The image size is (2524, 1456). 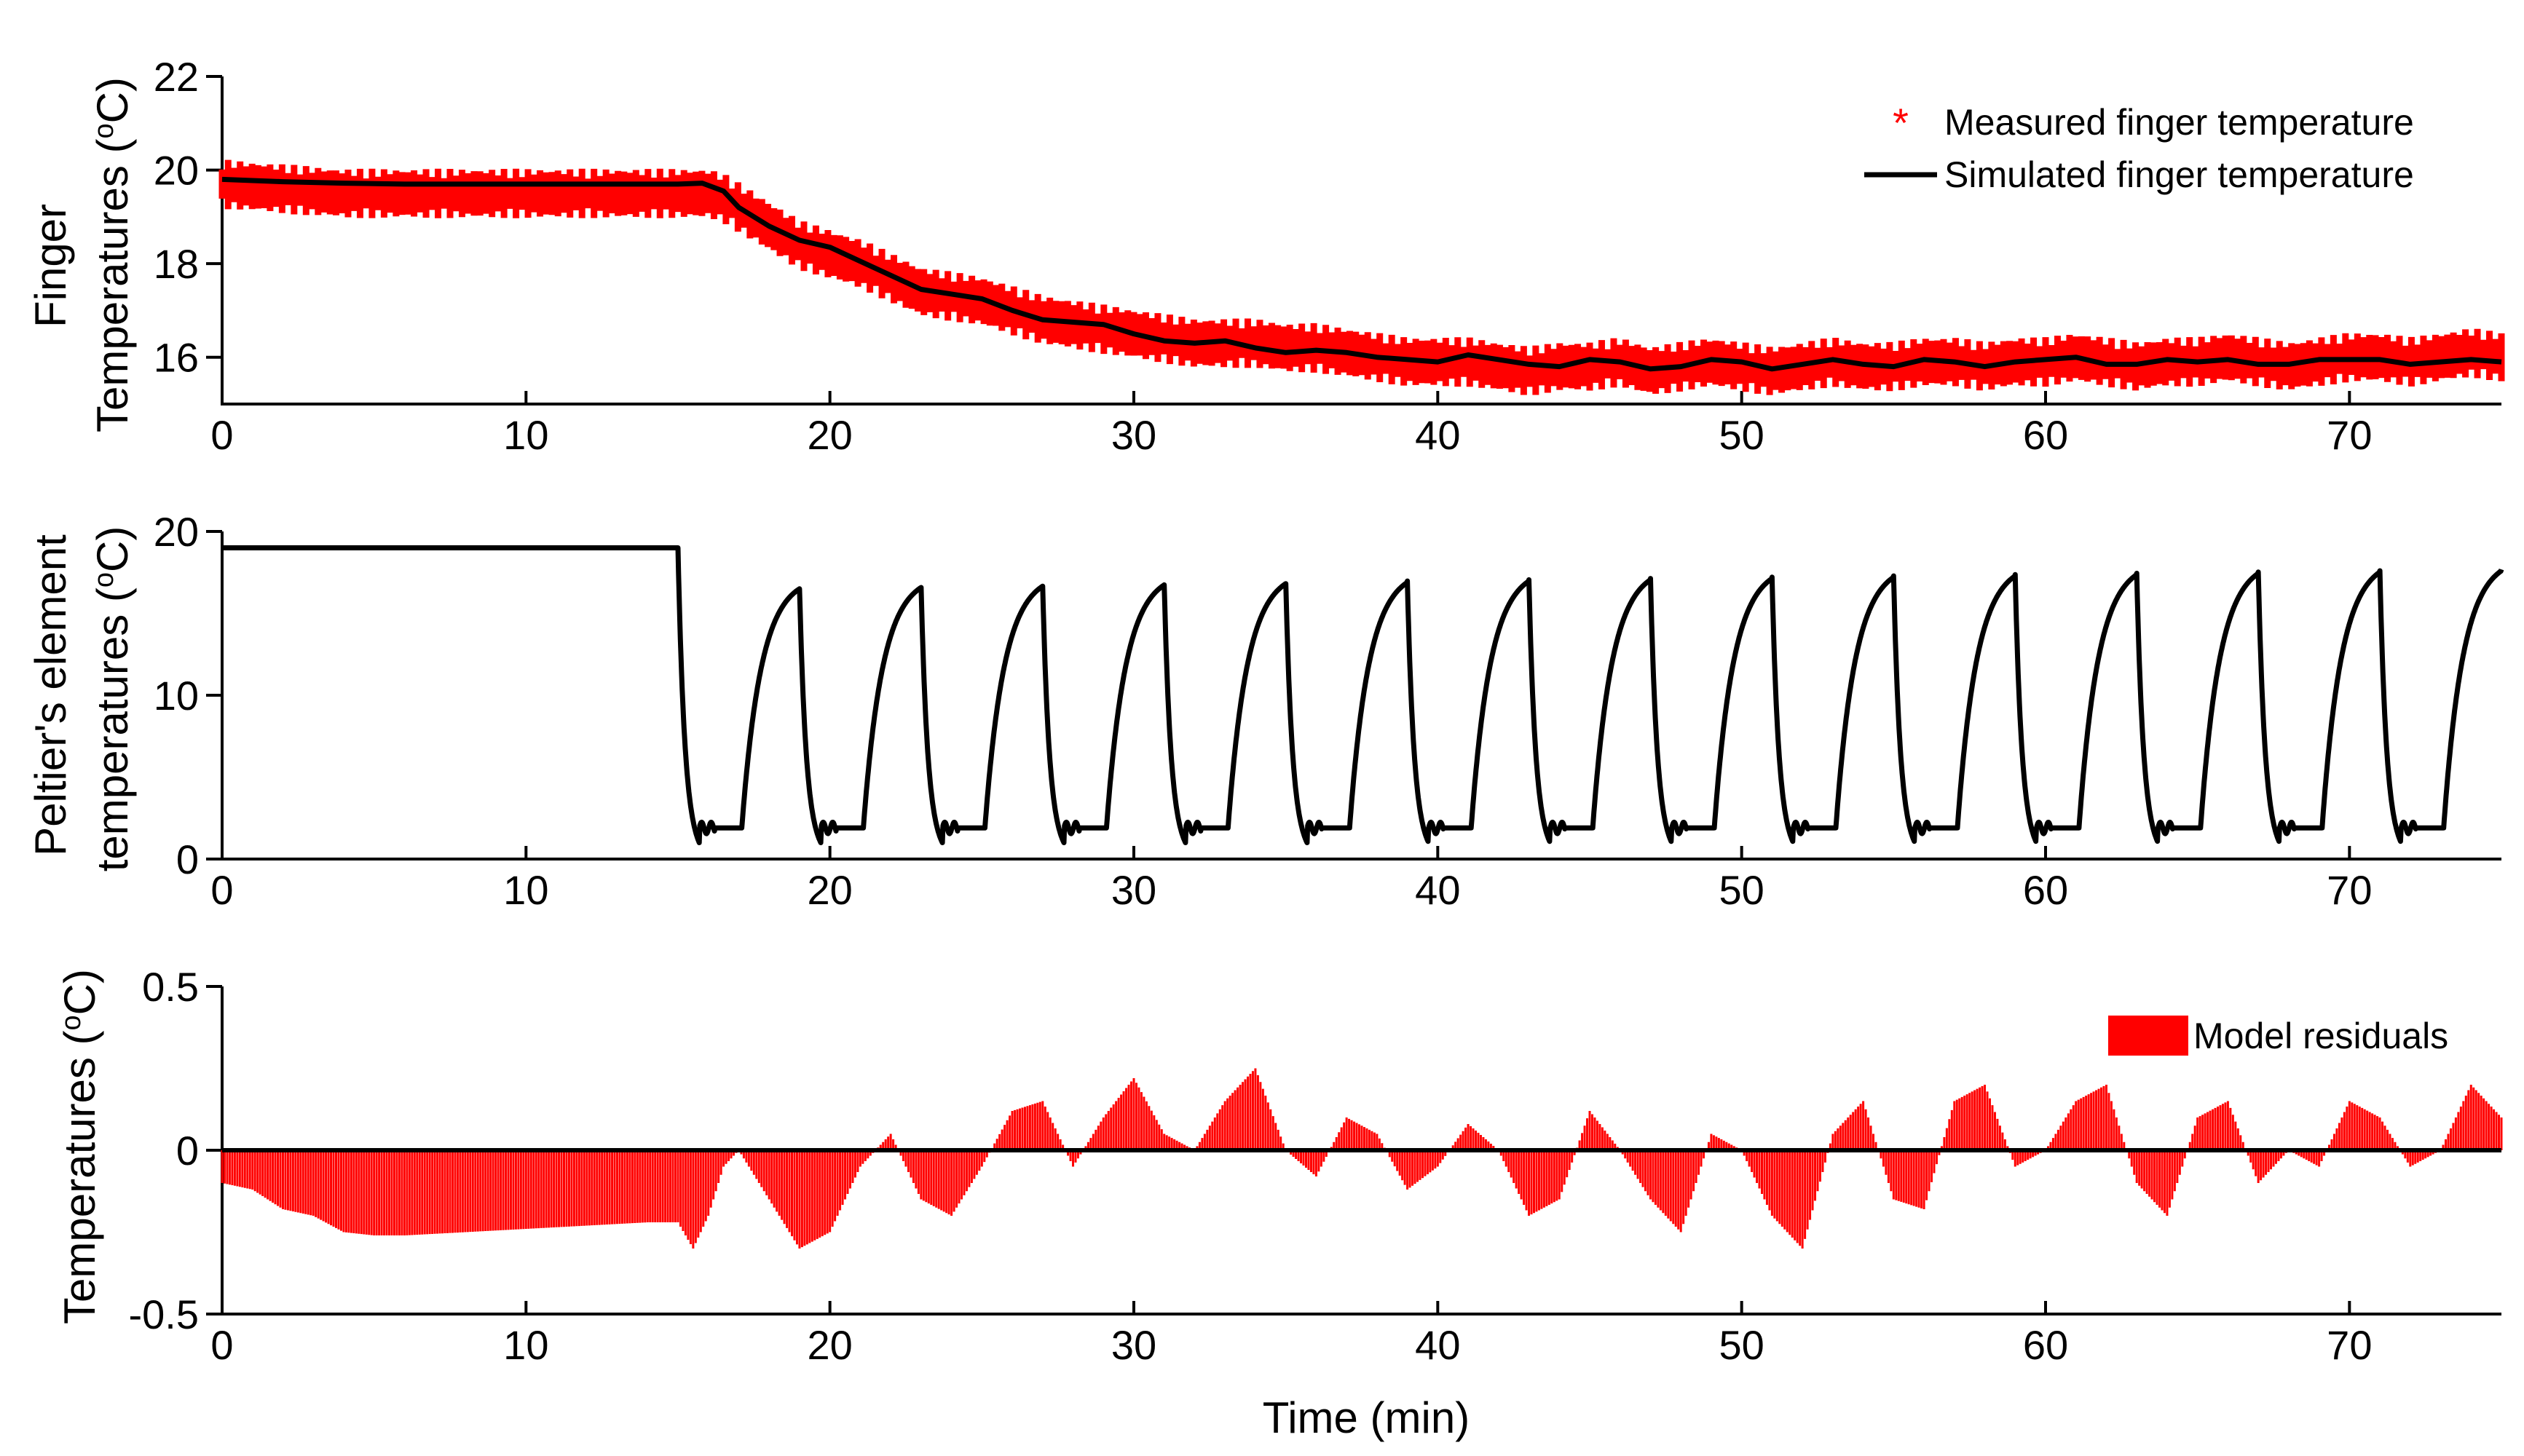 I want to click on panel2-xtick-label: 30, so click(x=1133, y=890).